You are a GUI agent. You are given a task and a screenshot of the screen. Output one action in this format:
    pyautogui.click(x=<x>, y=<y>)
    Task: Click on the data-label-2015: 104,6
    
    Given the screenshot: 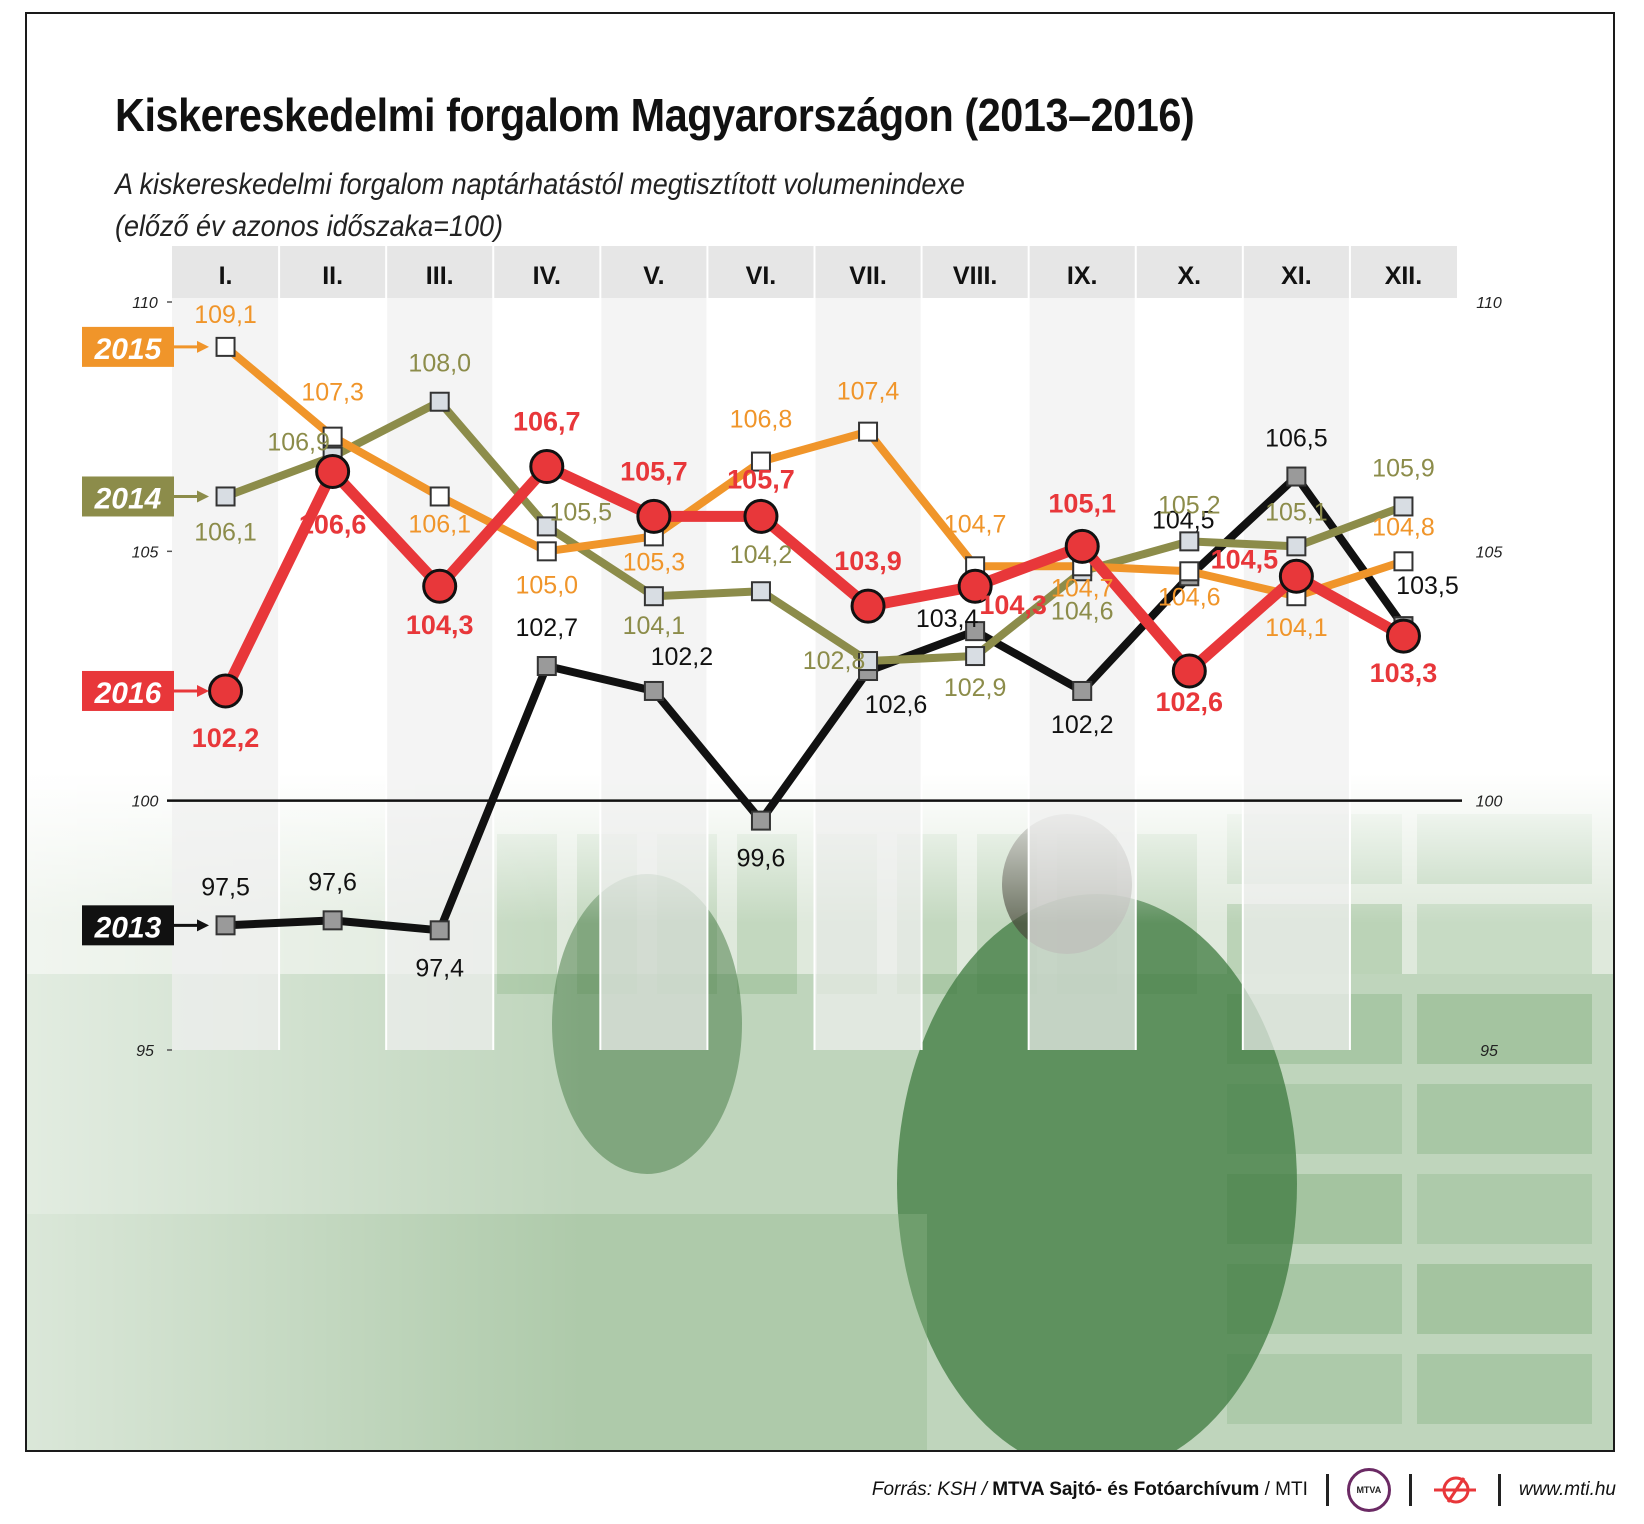 What is the action you would take?
    pyautogui.click(x=1189, y=597)
    